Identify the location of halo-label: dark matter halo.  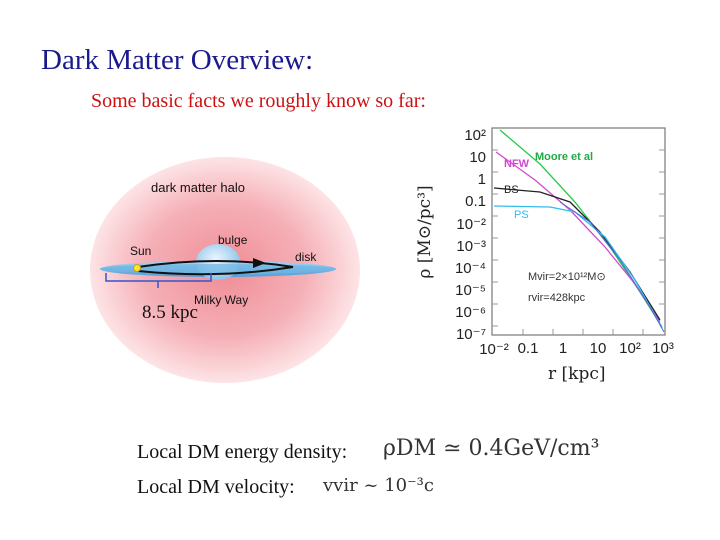
(198, 187).